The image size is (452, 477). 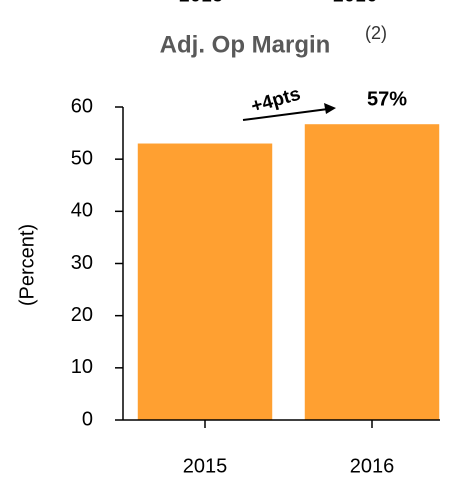 I want to click on y-tick-label: 30, so click(x=82, y=263).